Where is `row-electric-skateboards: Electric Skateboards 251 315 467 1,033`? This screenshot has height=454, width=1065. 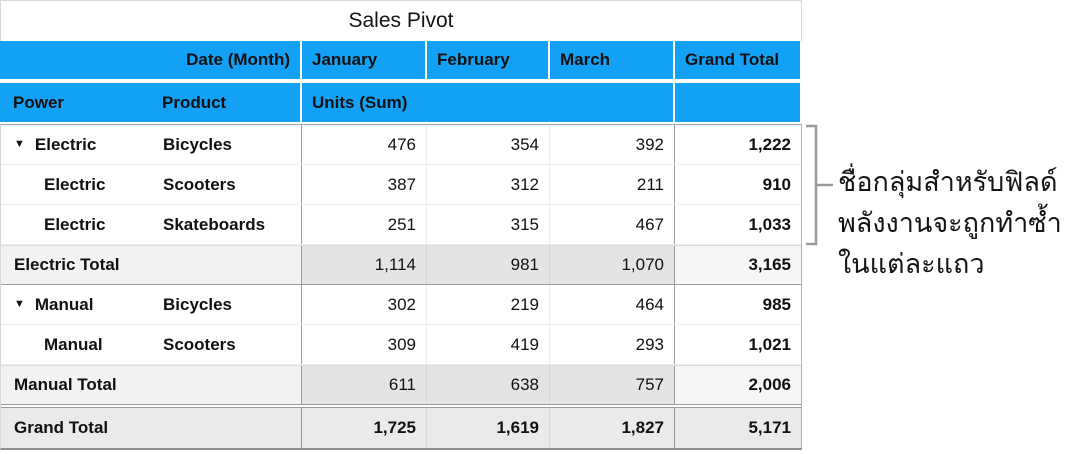 row-electric-skateboards: Electric Skateboards 251 315 467 1,033 is located at coordinates (401, 225).